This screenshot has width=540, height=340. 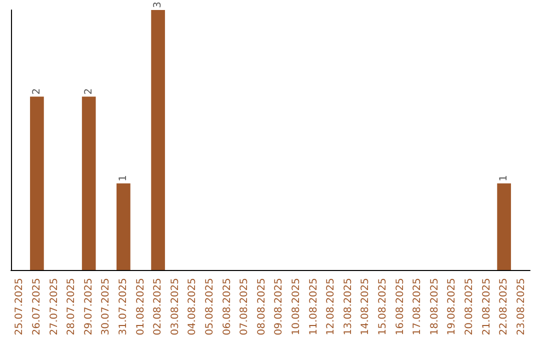 I want to click on data-label: 3, so click(x=158, y=5).